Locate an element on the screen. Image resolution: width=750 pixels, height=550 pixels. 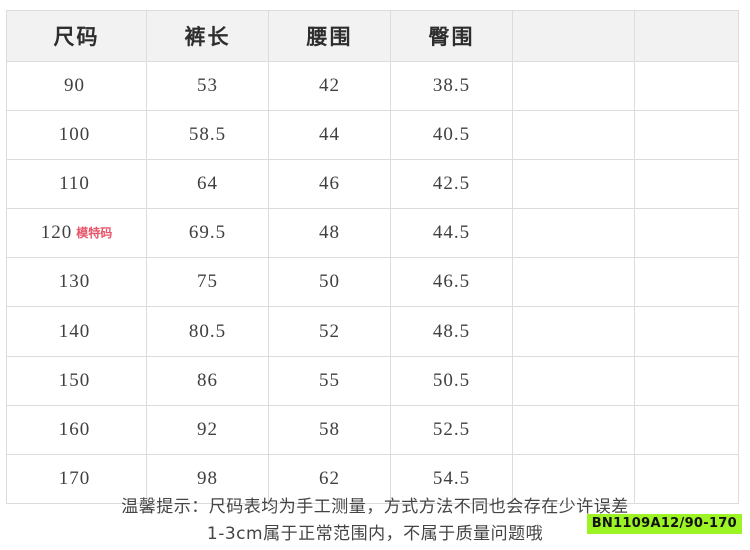
table-header-row: 尺码 裤长 腰围 臀围 is located at coordinates (372, 36).